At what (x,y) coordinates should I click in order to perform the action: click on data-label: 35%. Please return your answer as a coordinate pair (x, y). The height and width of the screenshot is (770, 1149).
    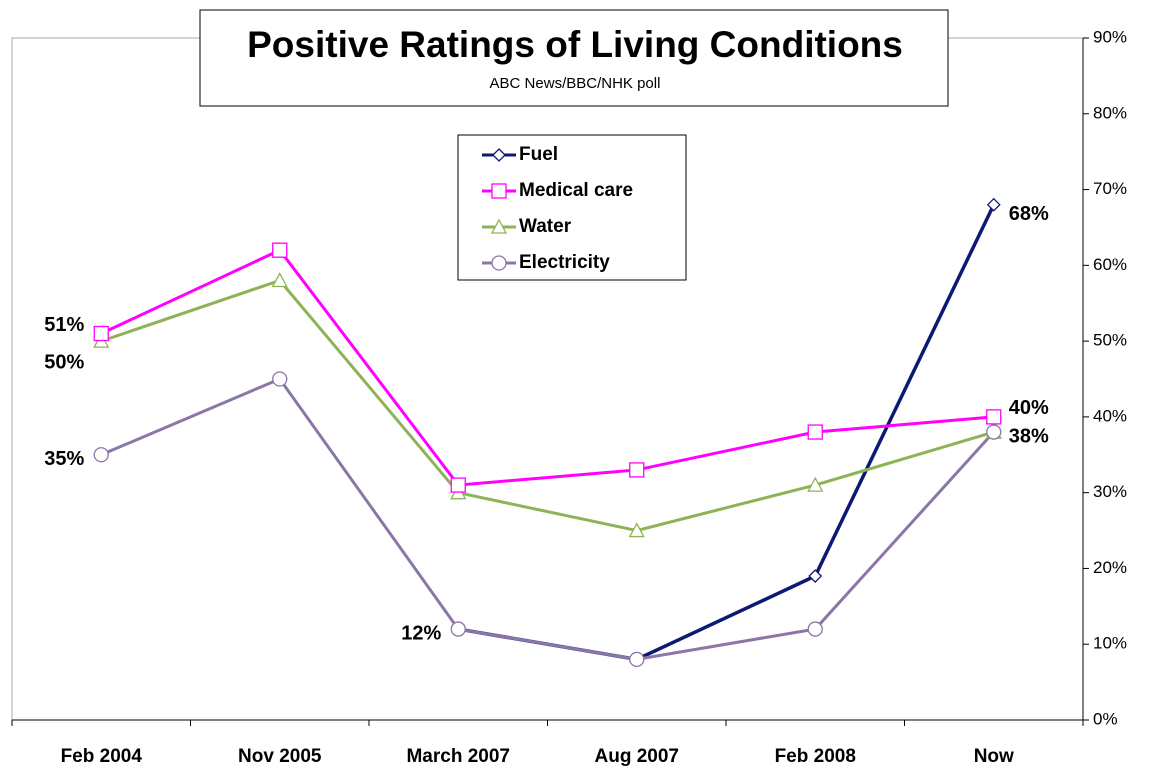
    Looking at the image, I should click on (64, 459).